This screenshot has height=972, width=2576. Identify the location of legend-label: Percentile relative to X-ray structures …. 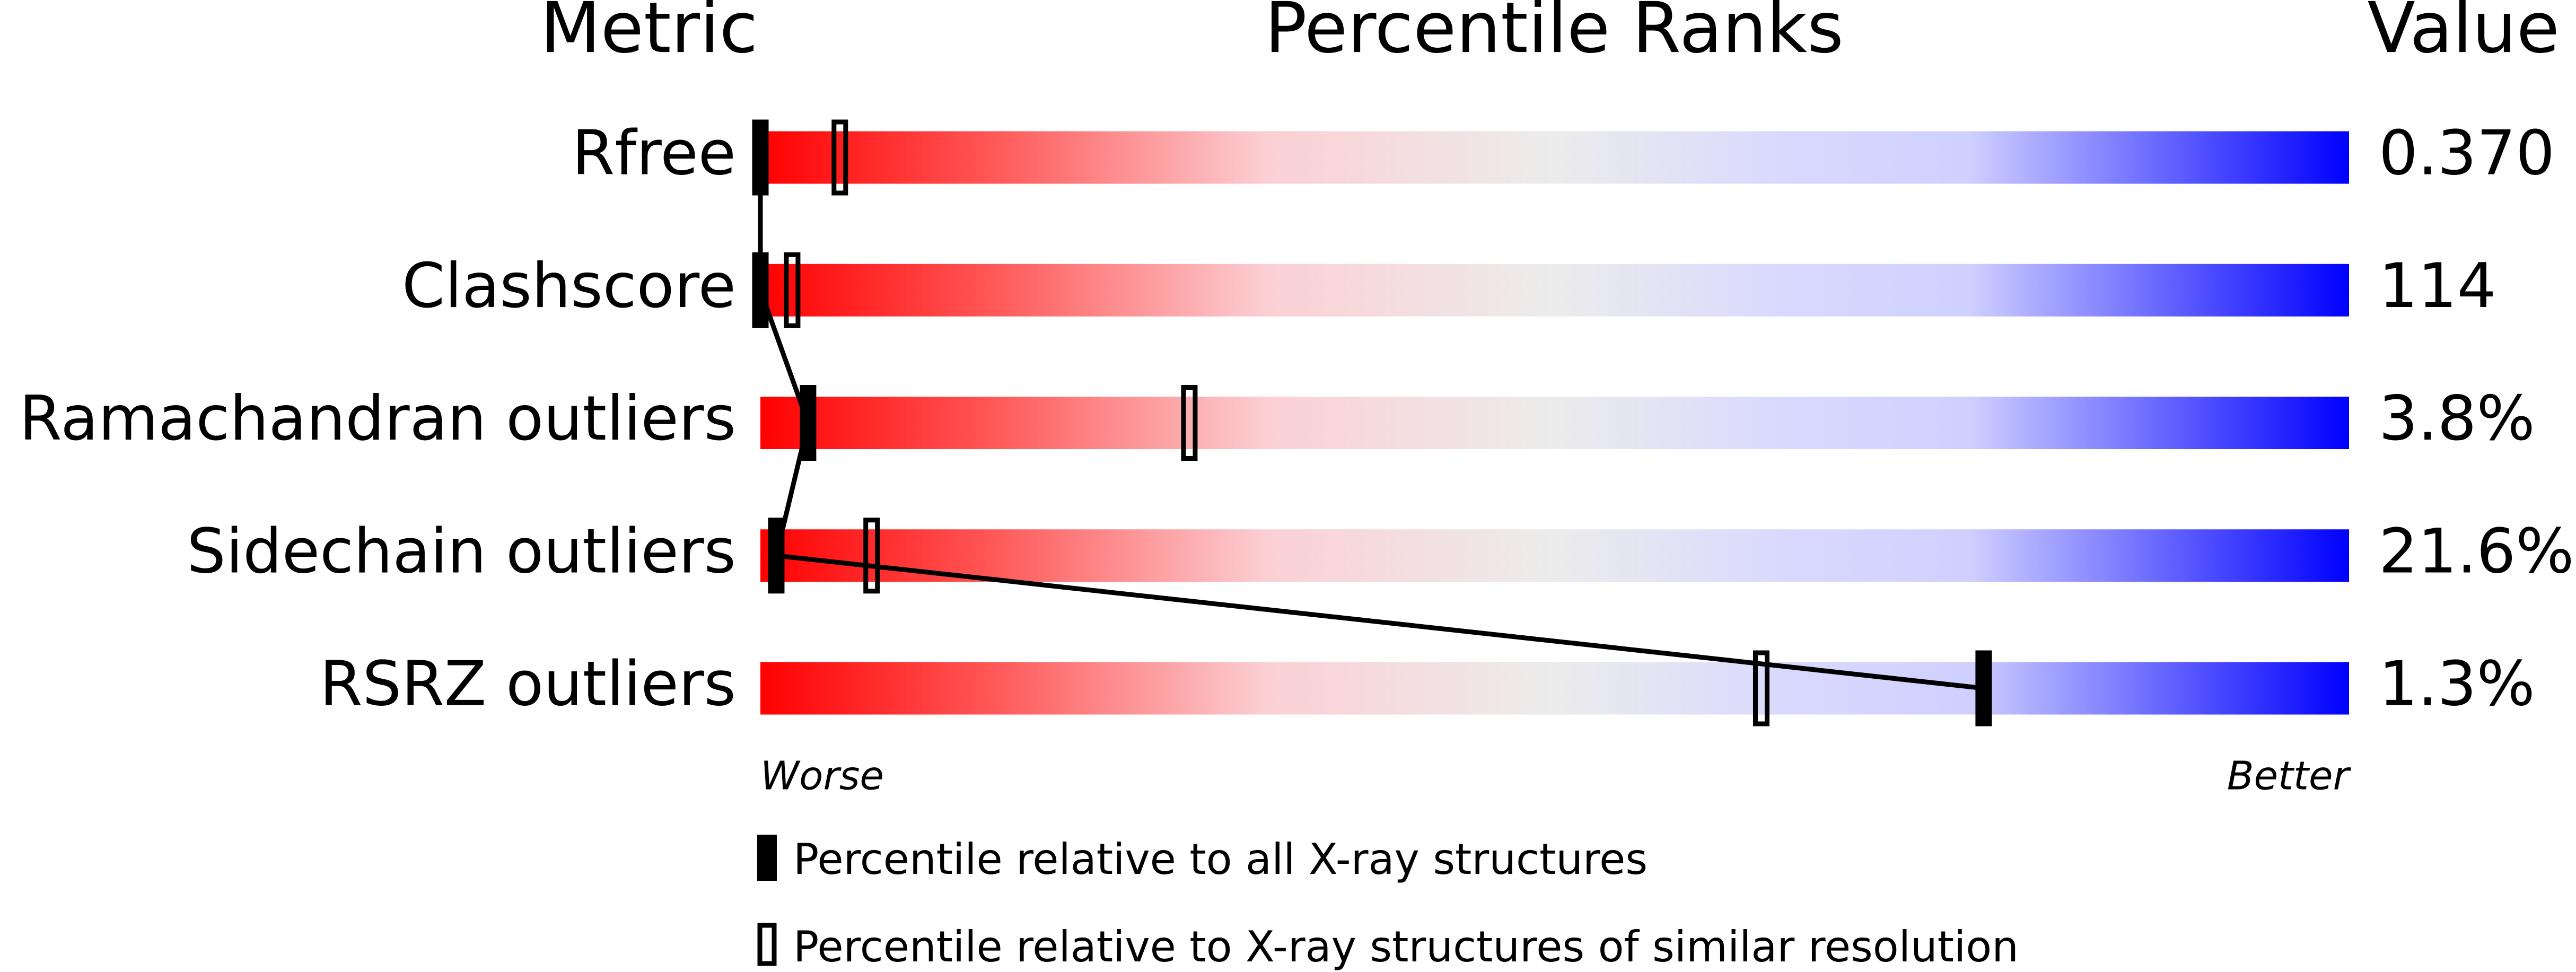
(1406, 946).